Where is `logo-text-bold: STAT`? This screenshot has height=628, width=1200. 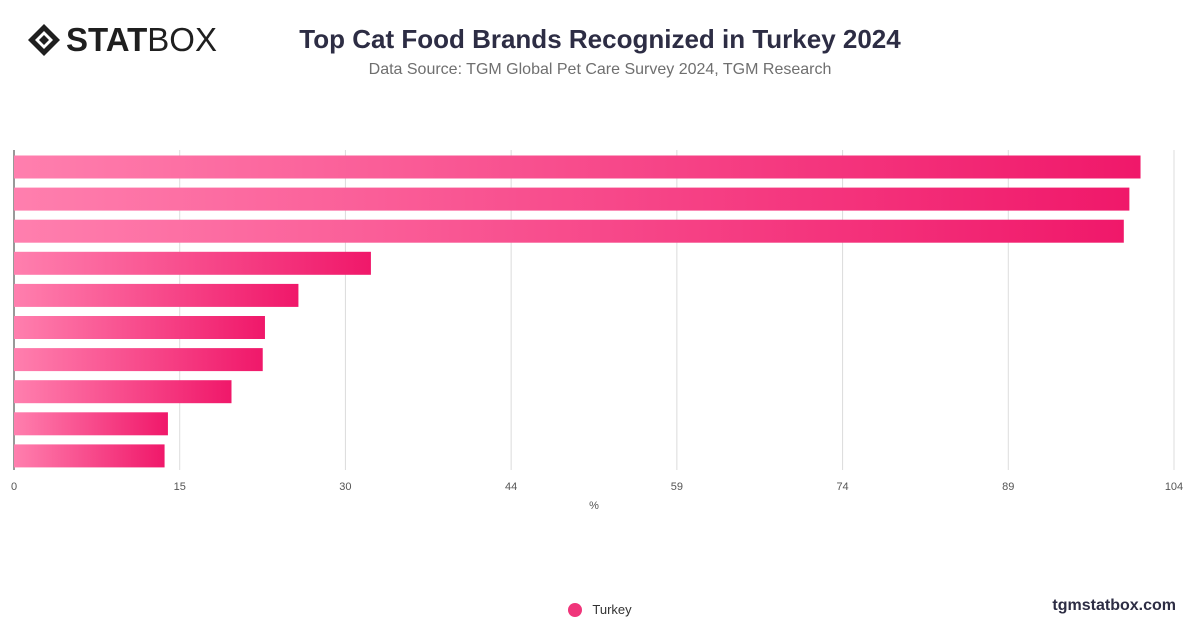 logo-text-bold: STAT is located at coordinates (107, 39).